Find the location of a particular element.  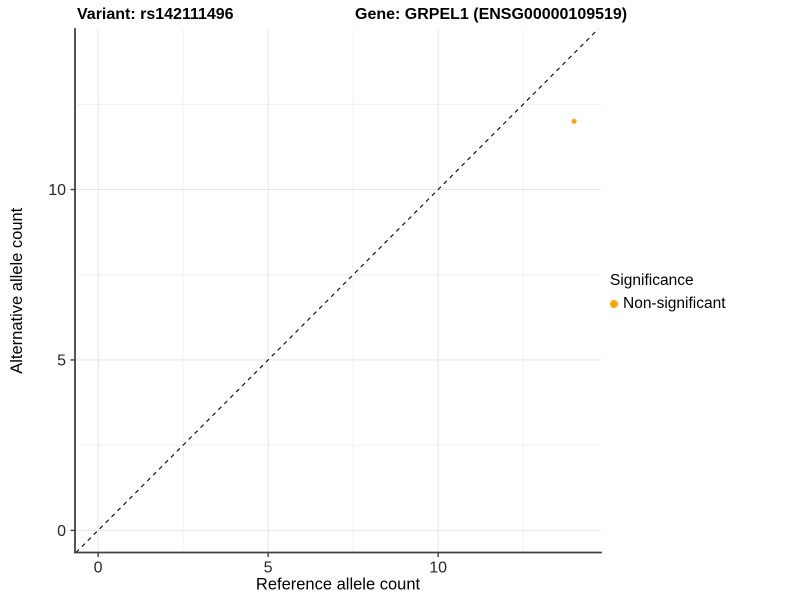

x-tick-label: 0 is located at coordinates (98, 568).